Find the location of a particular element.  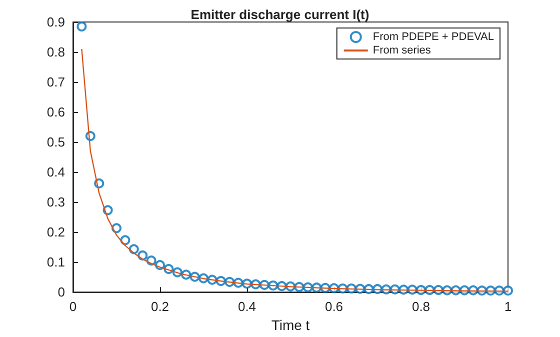

y-tick-label: 0 is located at coordinates (61, 292).